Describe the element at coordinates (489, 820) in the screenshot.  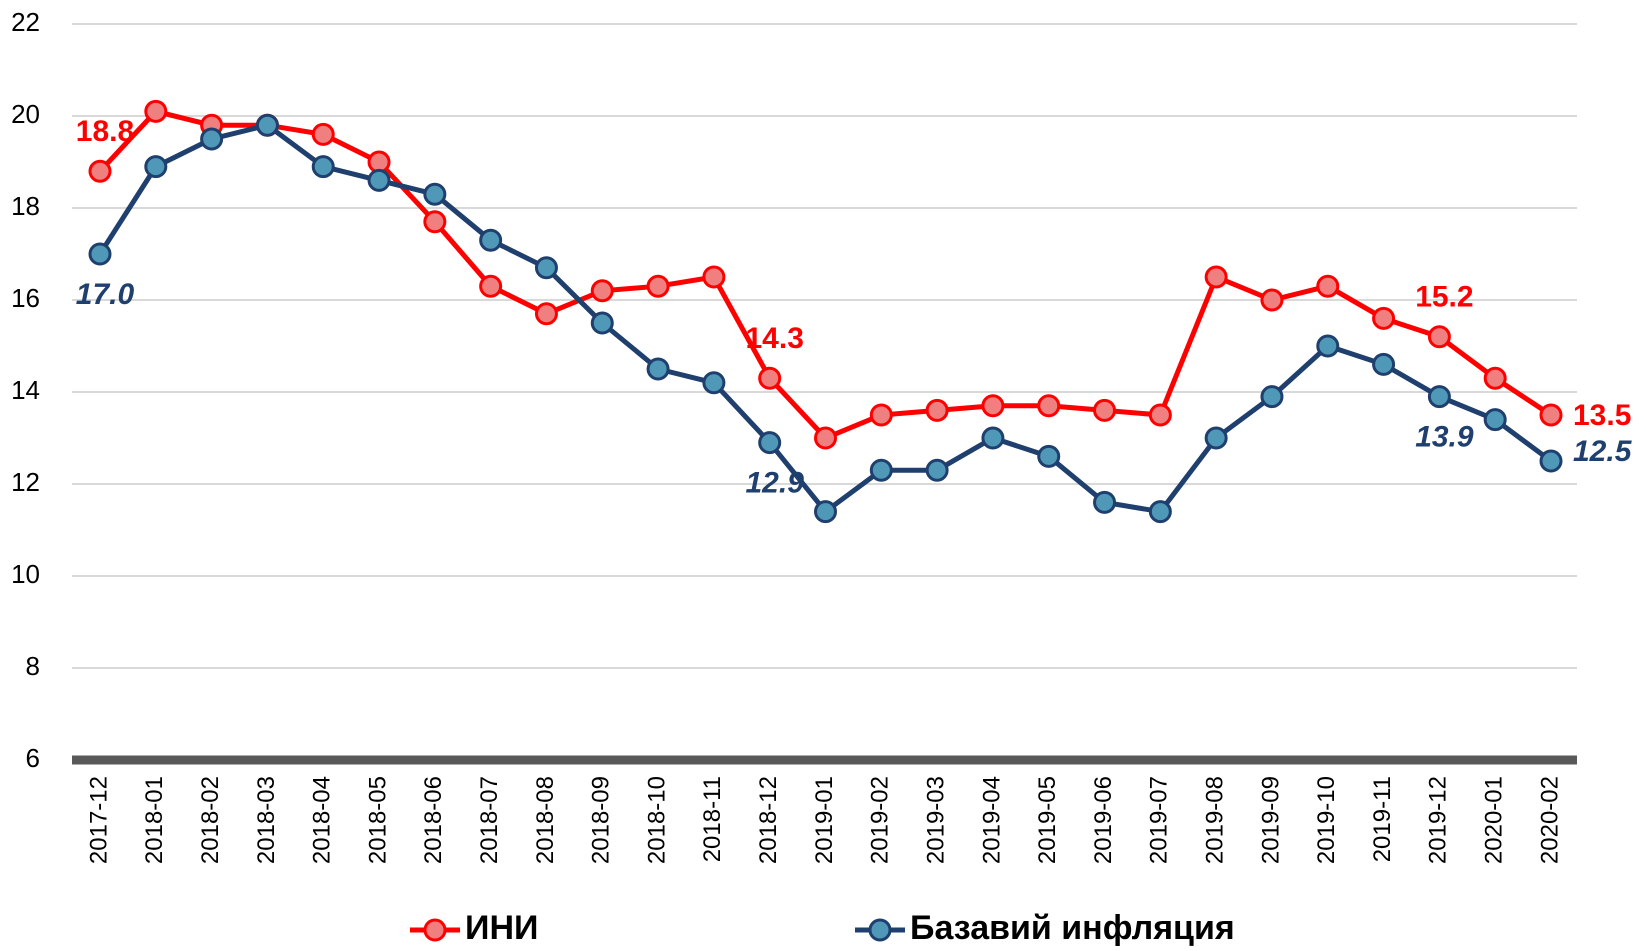
I see `x-tick-label: 2018-07` at that location.